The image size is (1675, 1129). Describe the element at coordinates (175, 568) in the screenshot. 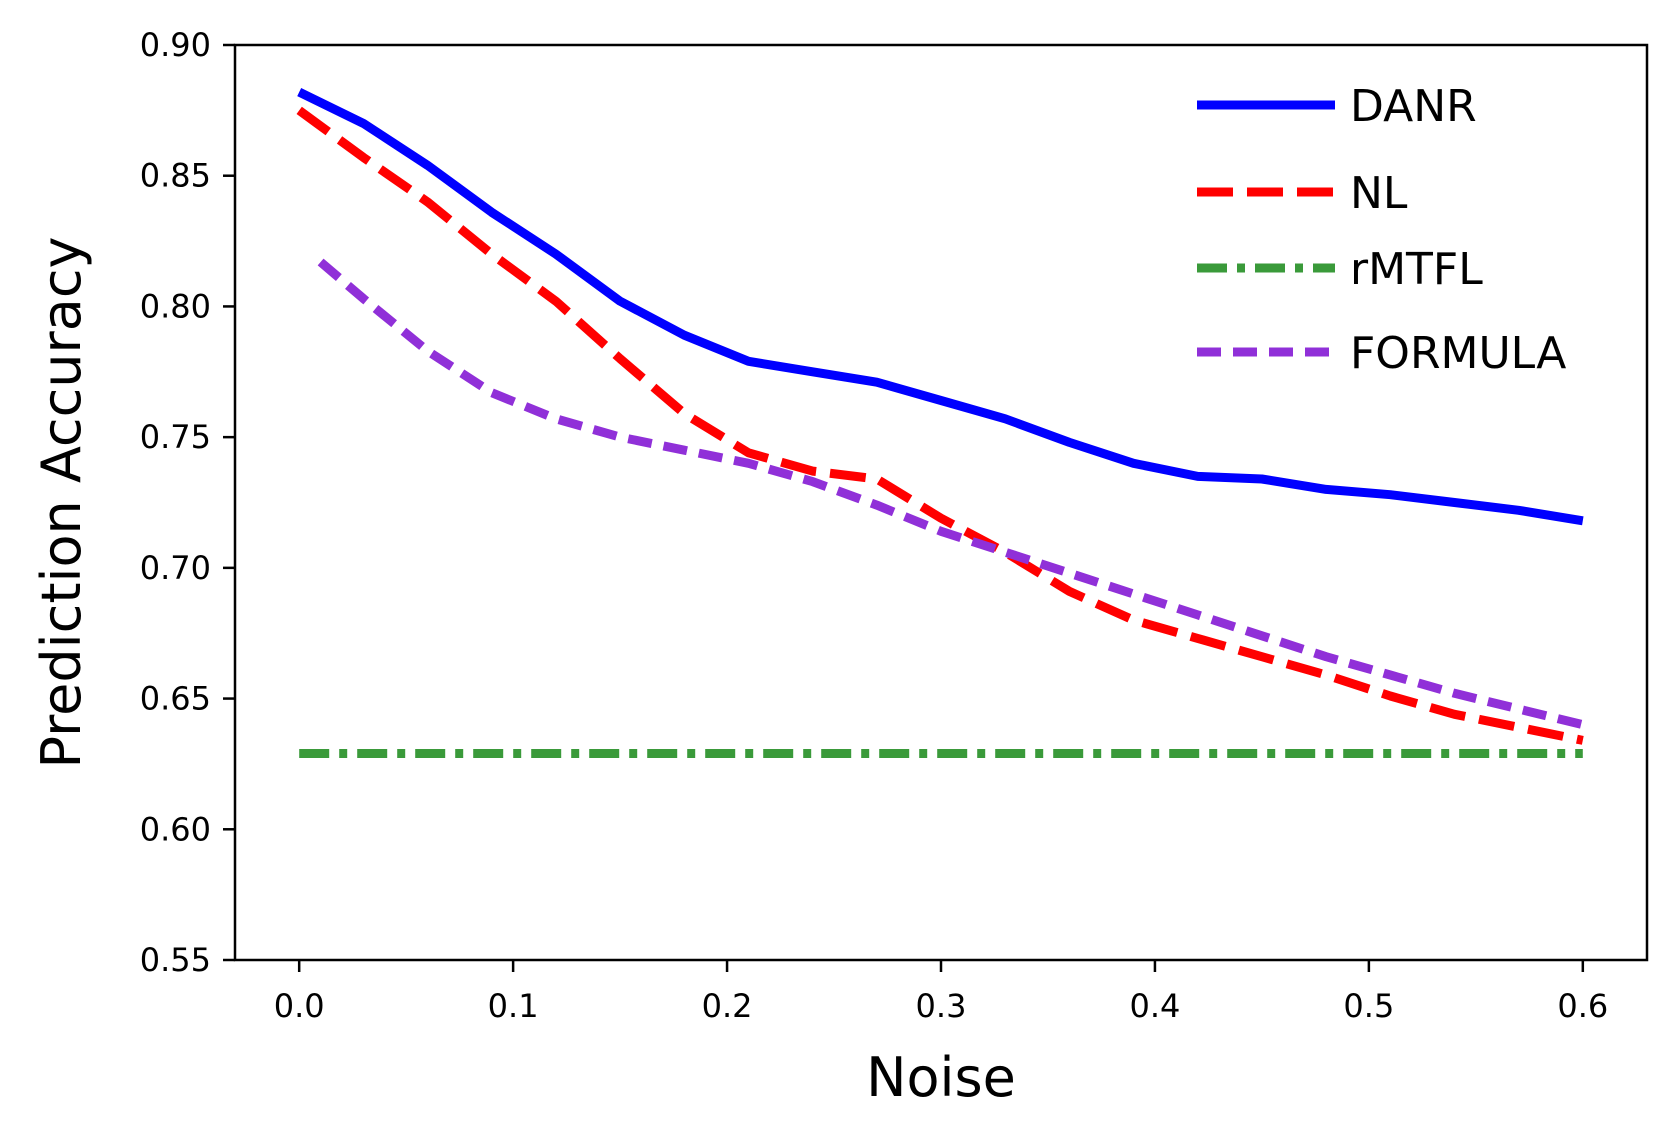

I see `y-tick-label: 0.70` at that location.